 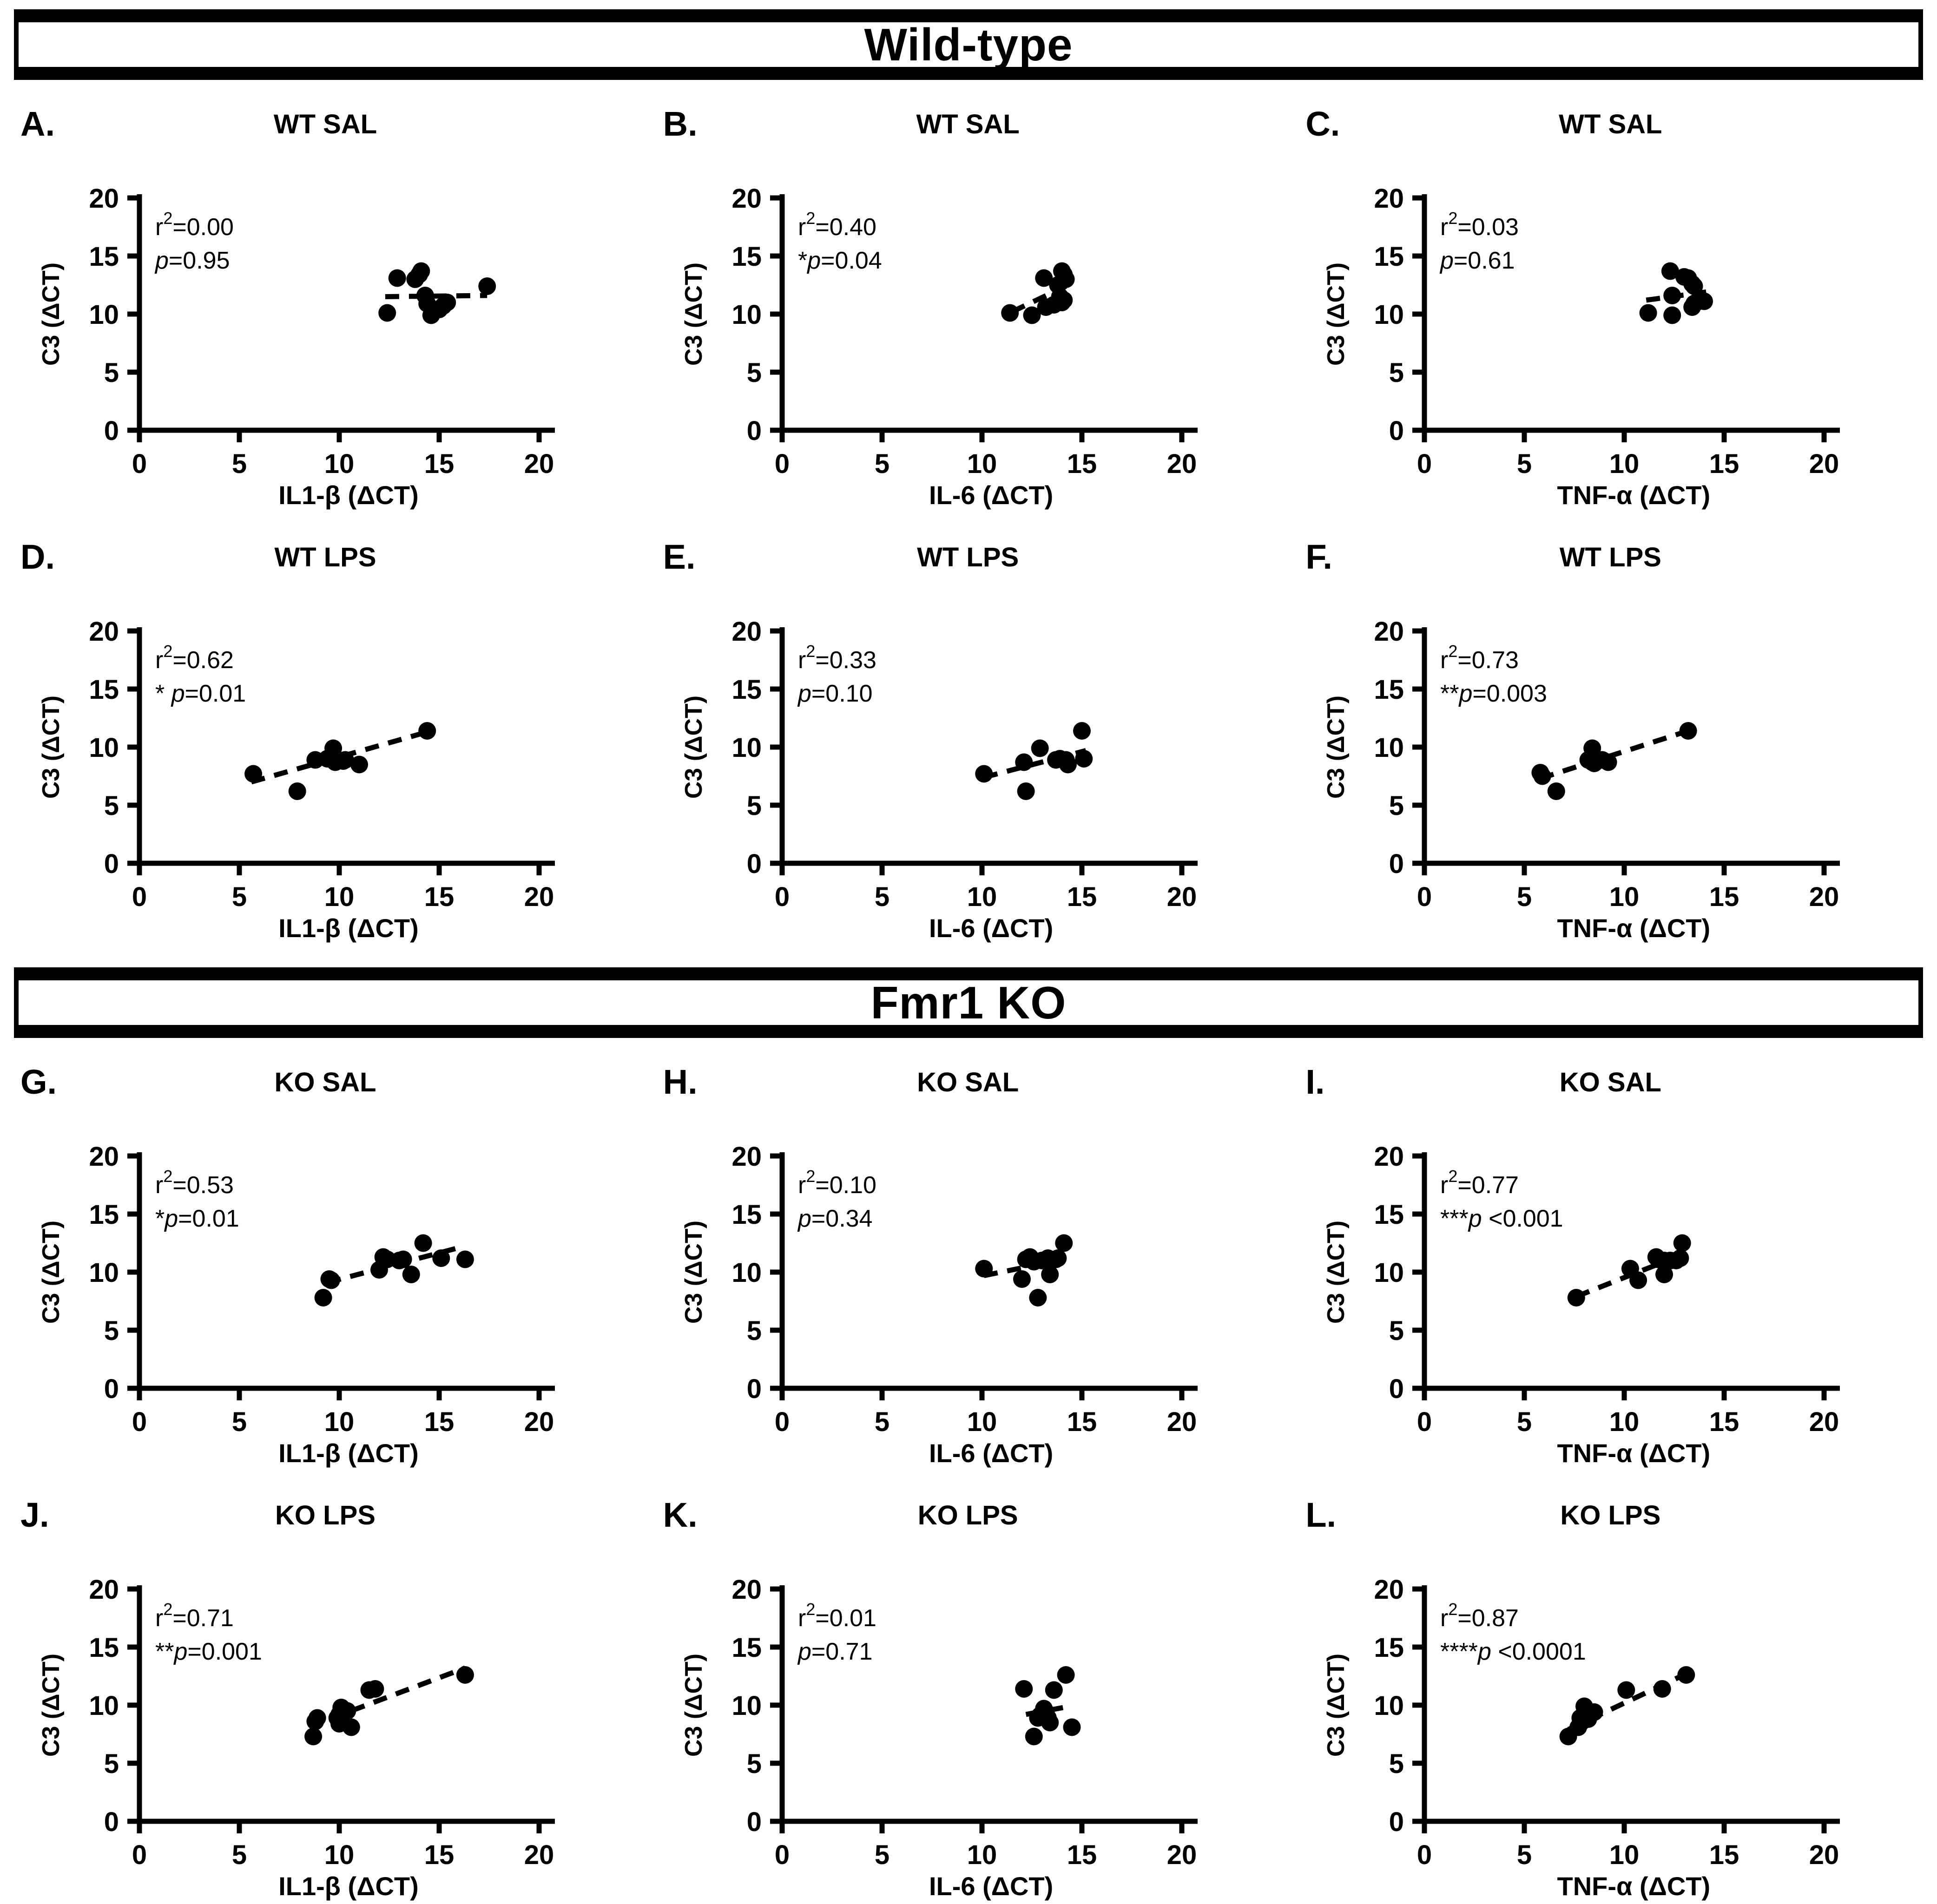 I want to click on scatter-chart: 0 5 10 15 20 0 5 10 15 20 r2=0.33 p=0.10, so click(x=964, y=764).